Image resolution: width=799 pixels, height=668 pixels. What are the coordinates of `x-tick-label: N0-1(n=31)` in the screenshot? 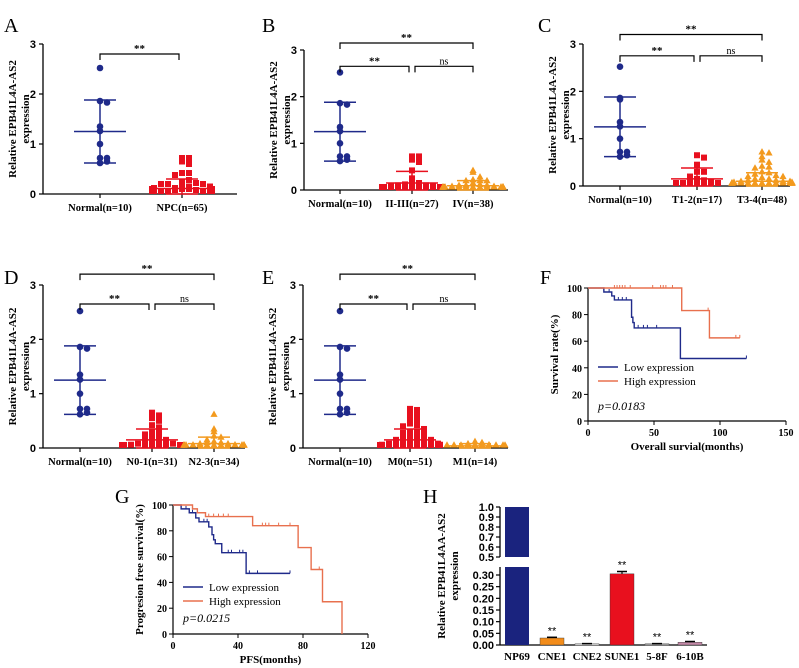 It's located at (152, 462).